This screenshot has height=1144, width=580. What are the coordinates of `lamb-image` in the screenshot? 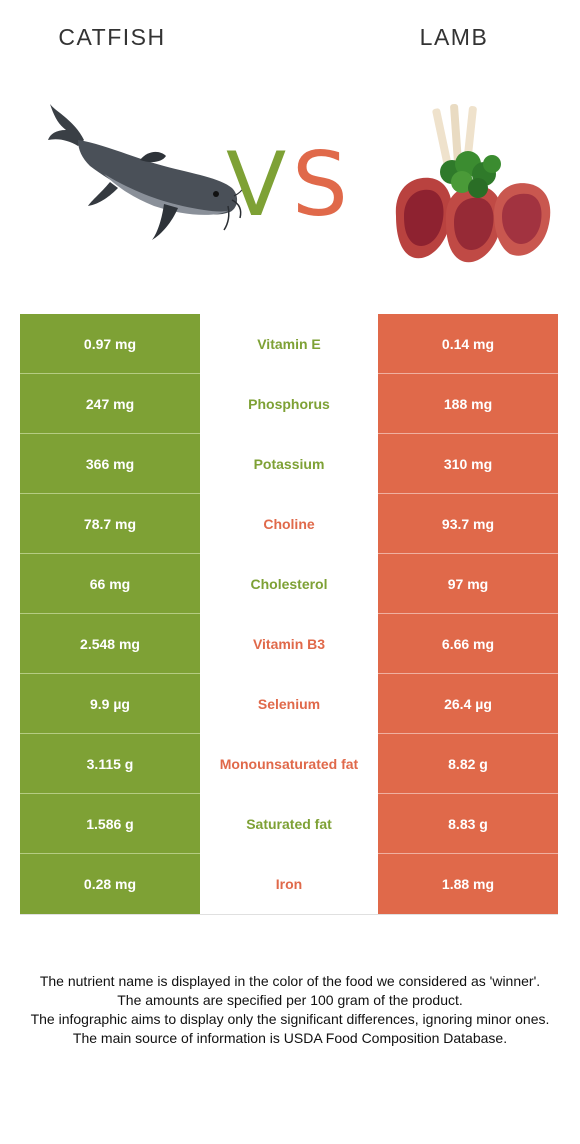 It's located at (473, 183).